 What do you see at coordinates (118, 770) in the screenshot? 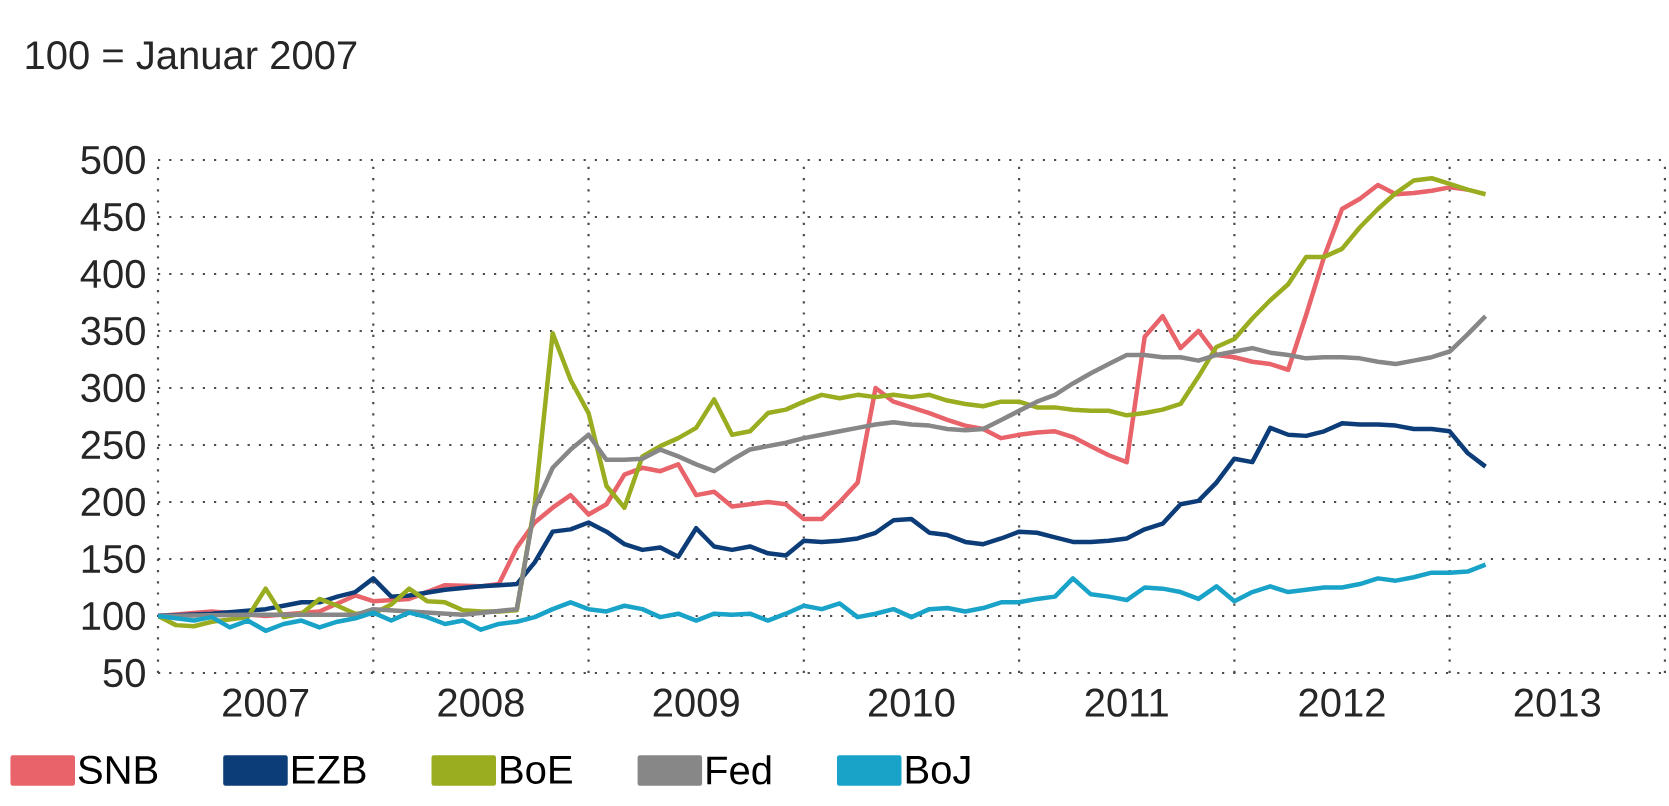
I see `legend-label: SNB` at bounding box center [118, 770].